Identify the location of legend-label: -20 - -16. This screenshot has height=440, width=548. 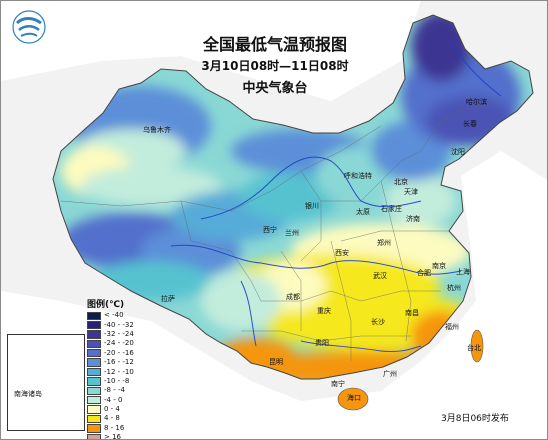
(119, 352).